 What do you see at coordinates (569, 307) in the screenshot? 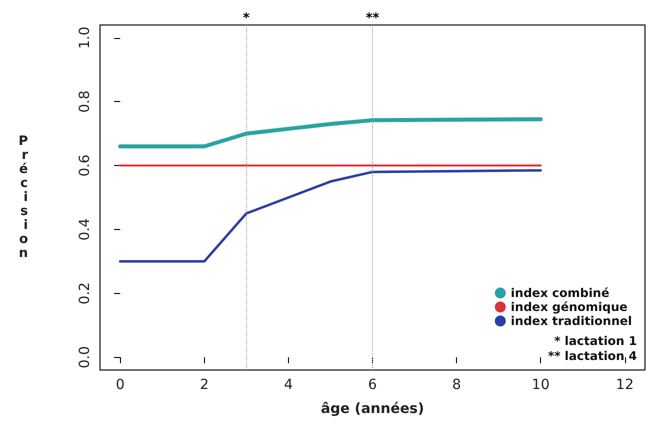
I see `legend-label: index génomique` at bounding box center [569, 307].